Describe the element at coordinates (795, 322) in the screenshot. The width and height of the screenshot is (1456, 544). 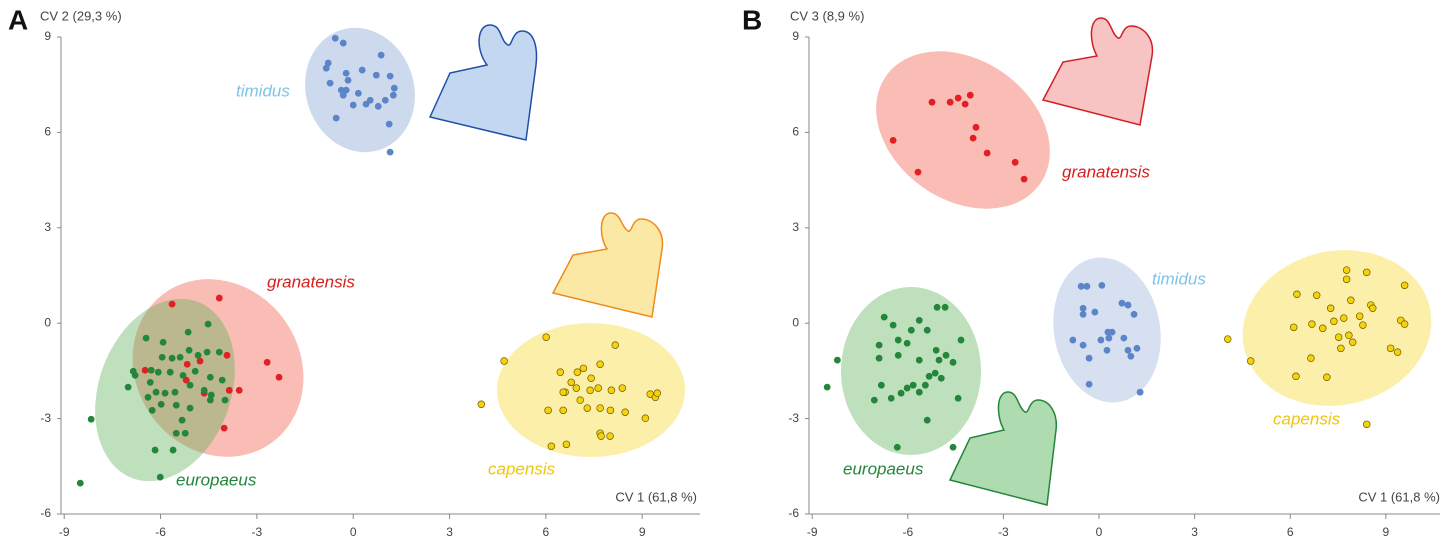
I see `y-tick-label: 0` at that location.